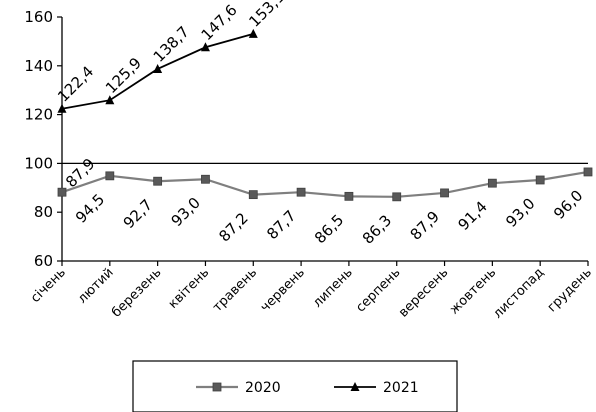 The image size is (596, 412). I want to click on y-tick-label: 140, so click(38, 66).